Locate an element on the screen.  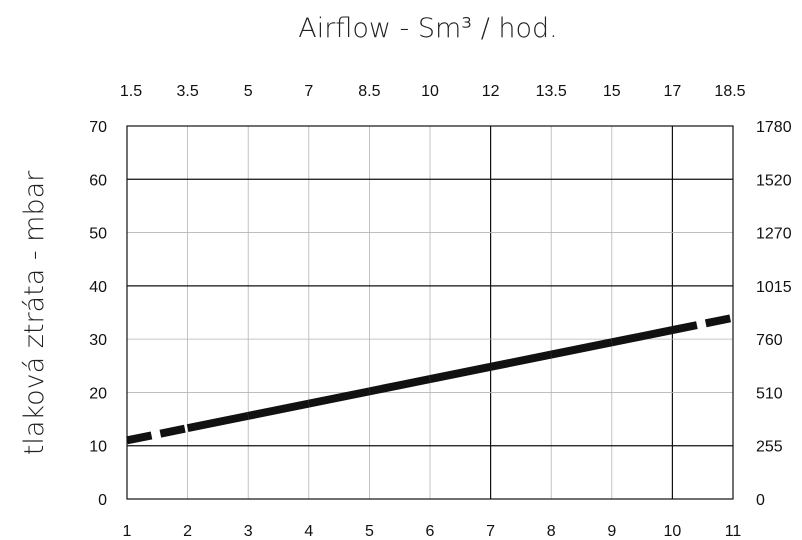
x-tick-label-9: 9 is located at coordinates (611, 531).